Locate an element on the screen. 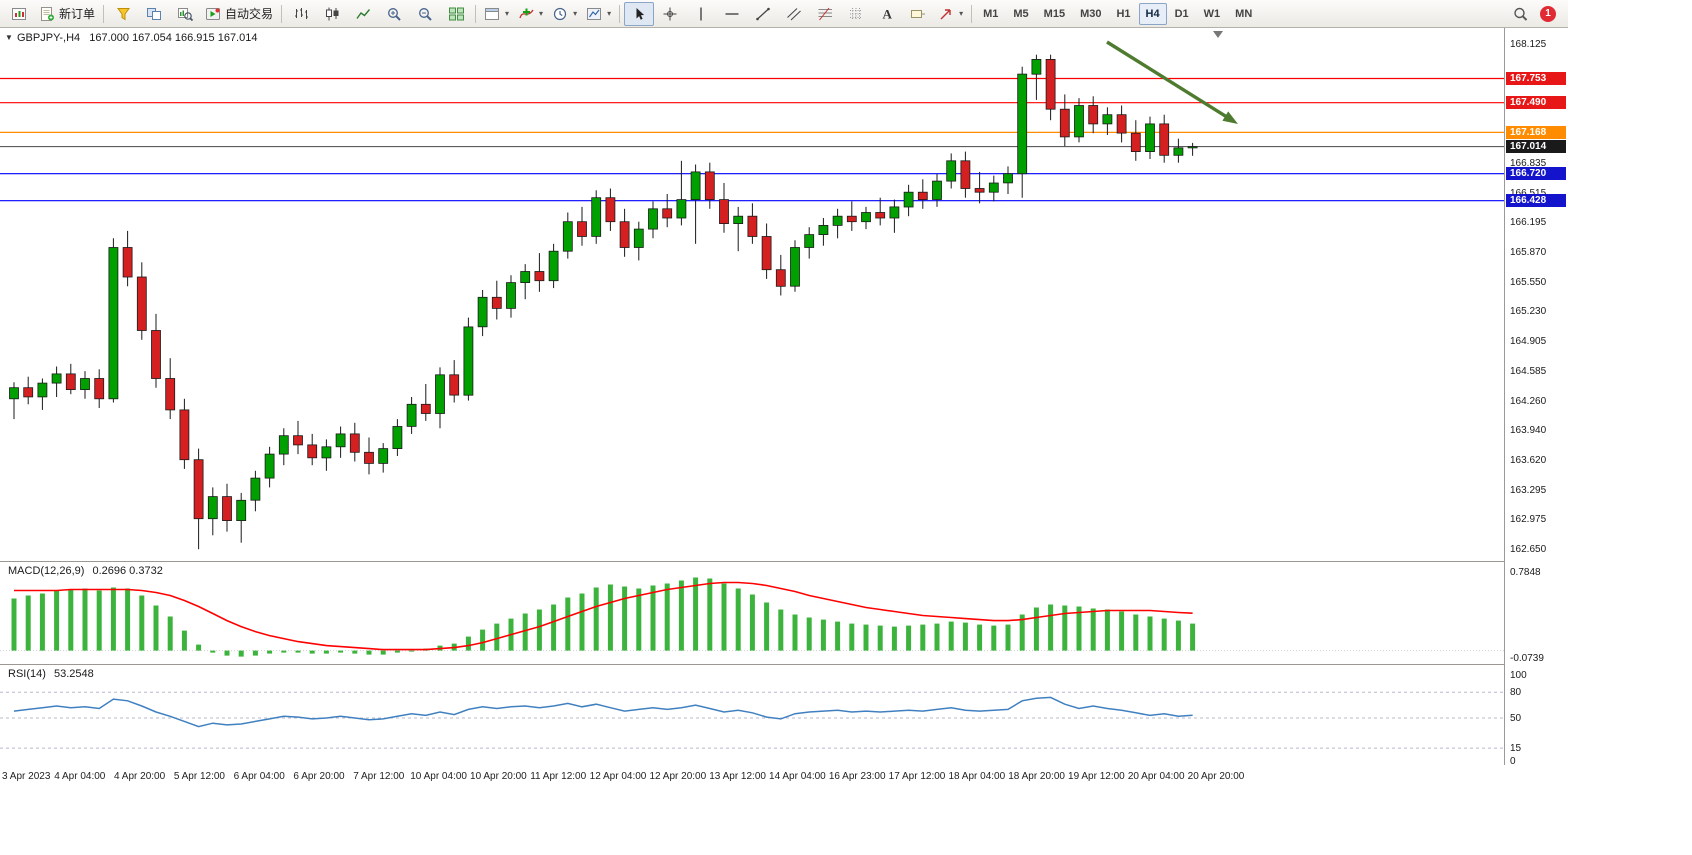 This screenshot has height=855, width=1692. timeframe-w1-button: W1 is located at coordinates (1212, 13).